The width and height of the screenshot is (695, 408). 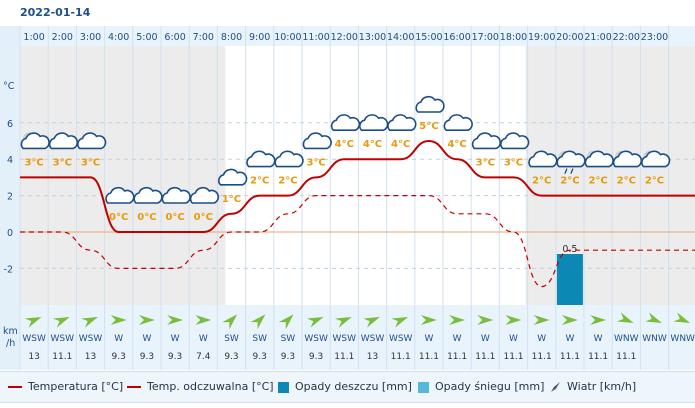 What do you see at coordinates (33, 37) in the screenshot?
I see `hour-label: 1:00` at bounding box center [33, 37].